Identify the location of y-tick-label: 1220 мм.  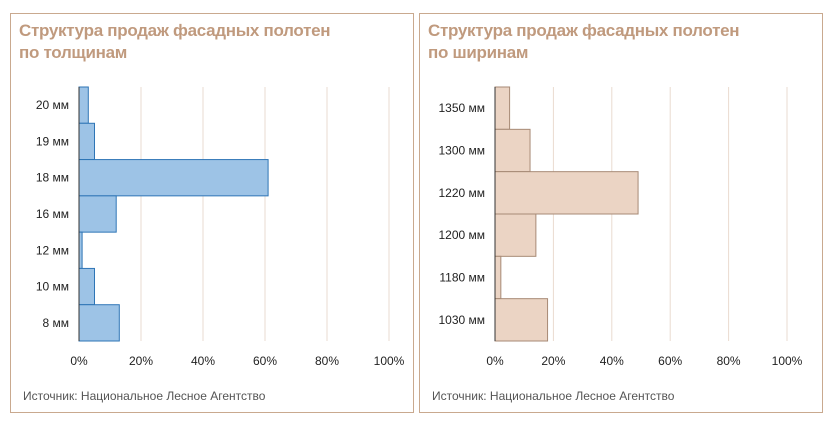
(461, 193).